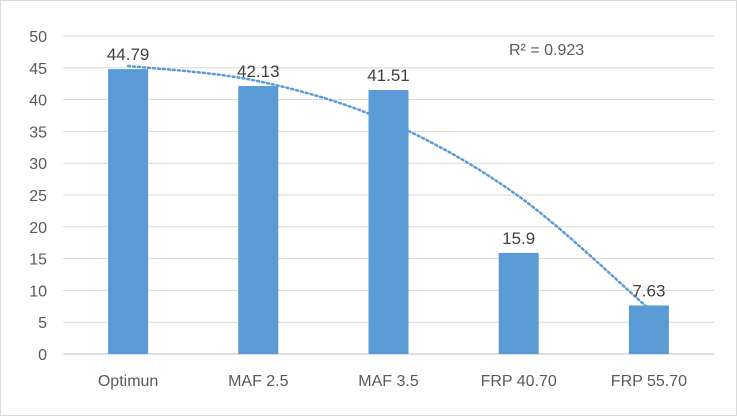 The width and height of the screenshot is (737, 417). I want to click on y-axis-tick-labels: 0 5 10 15 20 25 30 35 40 45 50, so click(38, 196).